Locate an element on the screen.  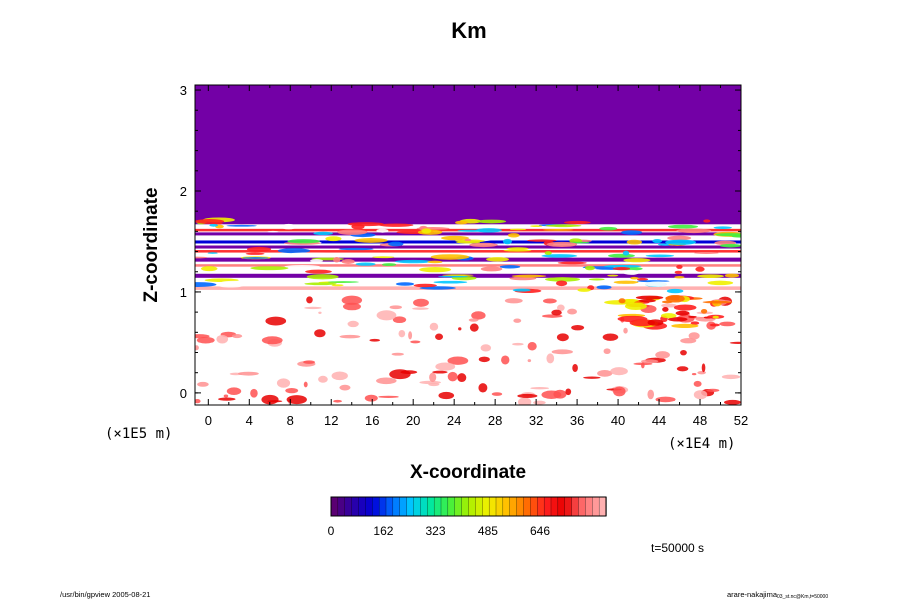
x-unit-label: (×1E4 m) is located at coordinates (701, 444).